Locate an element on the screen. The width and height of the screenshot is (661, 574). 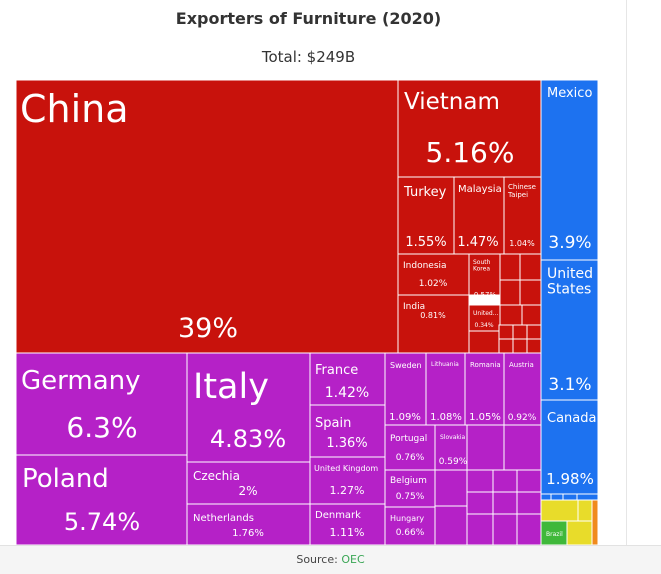
tile-value-turkey: 1.55% is located at coordinates (425, 242).